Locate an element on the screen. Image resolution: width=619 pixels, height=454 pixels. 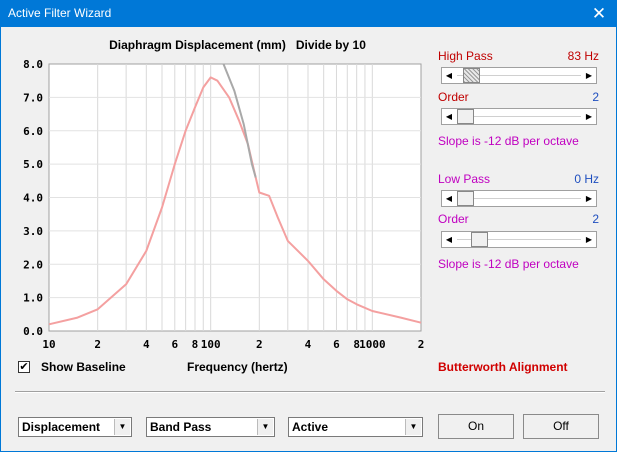
y-tick-labels: 0.0 1.0 2.0 3.0 4.0 5.0 6.0 7.0 8.0 is located at coordinates (33, 198).